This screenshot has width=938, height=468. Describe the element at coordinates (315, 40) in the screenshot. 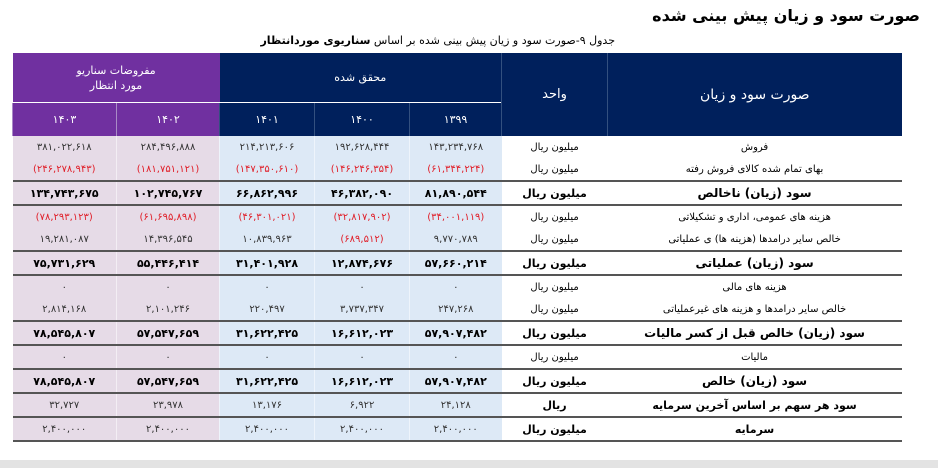

I see `table-caption-scenario: سناریوی موردانتظار` at that location.